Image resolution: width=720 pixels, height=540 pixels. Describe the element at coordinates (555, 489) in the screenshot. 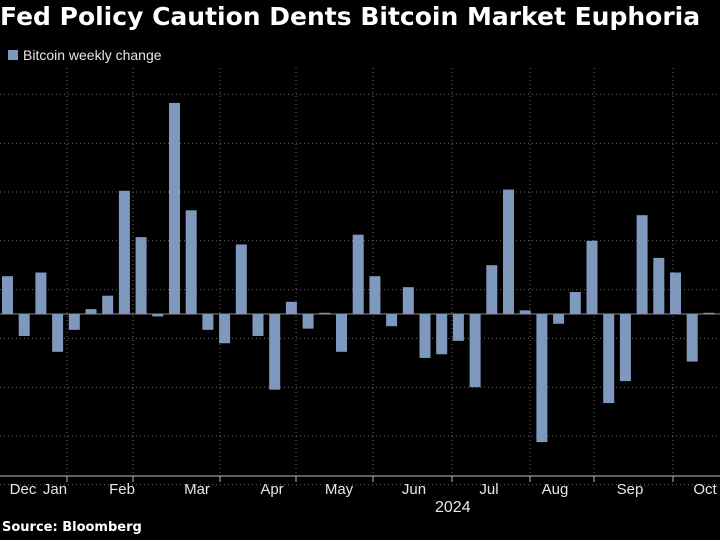

I see `x-tick-label: Aug` at that location.